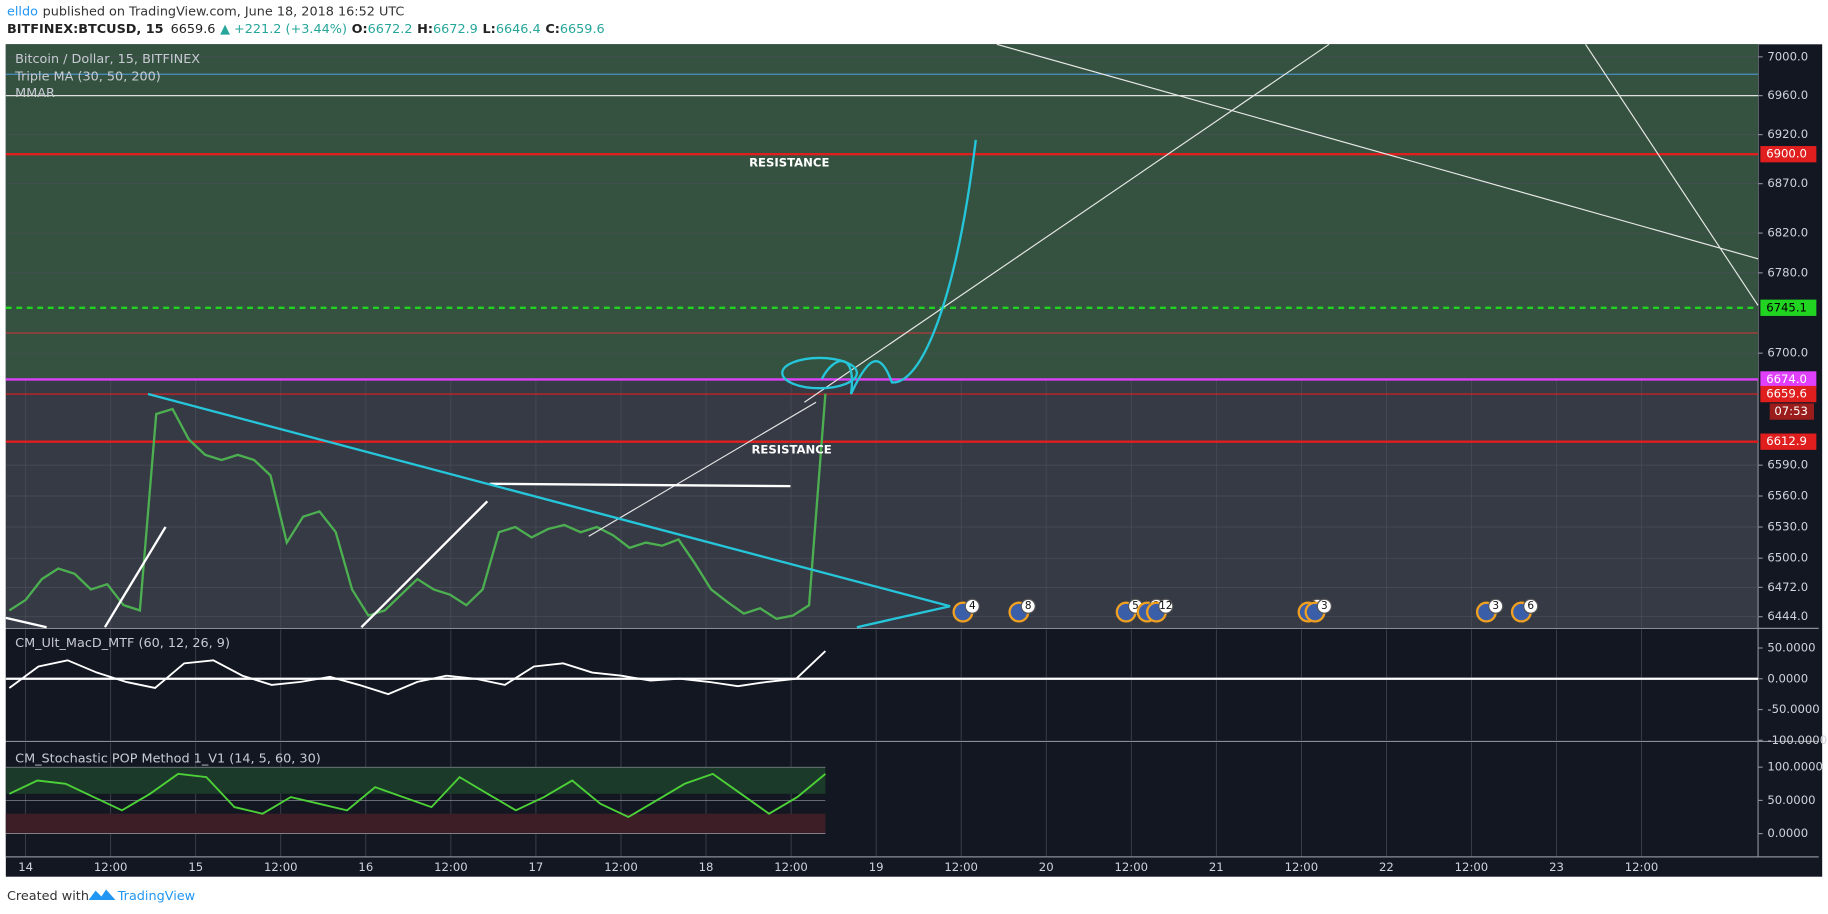 Image resolution: width=1828 pixels, height=914 pixels. I want to click on x-tick-label: 16, so click(365, 867).